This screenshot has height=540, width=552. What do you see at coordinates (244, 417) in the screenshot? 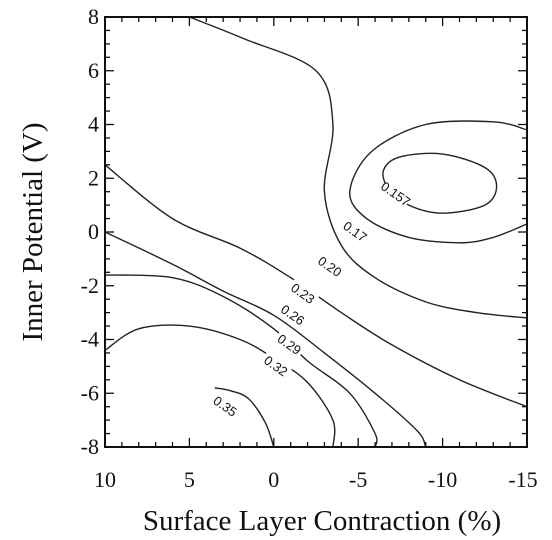
I see `contour-line-0.35` at bounding box center [244, 417].